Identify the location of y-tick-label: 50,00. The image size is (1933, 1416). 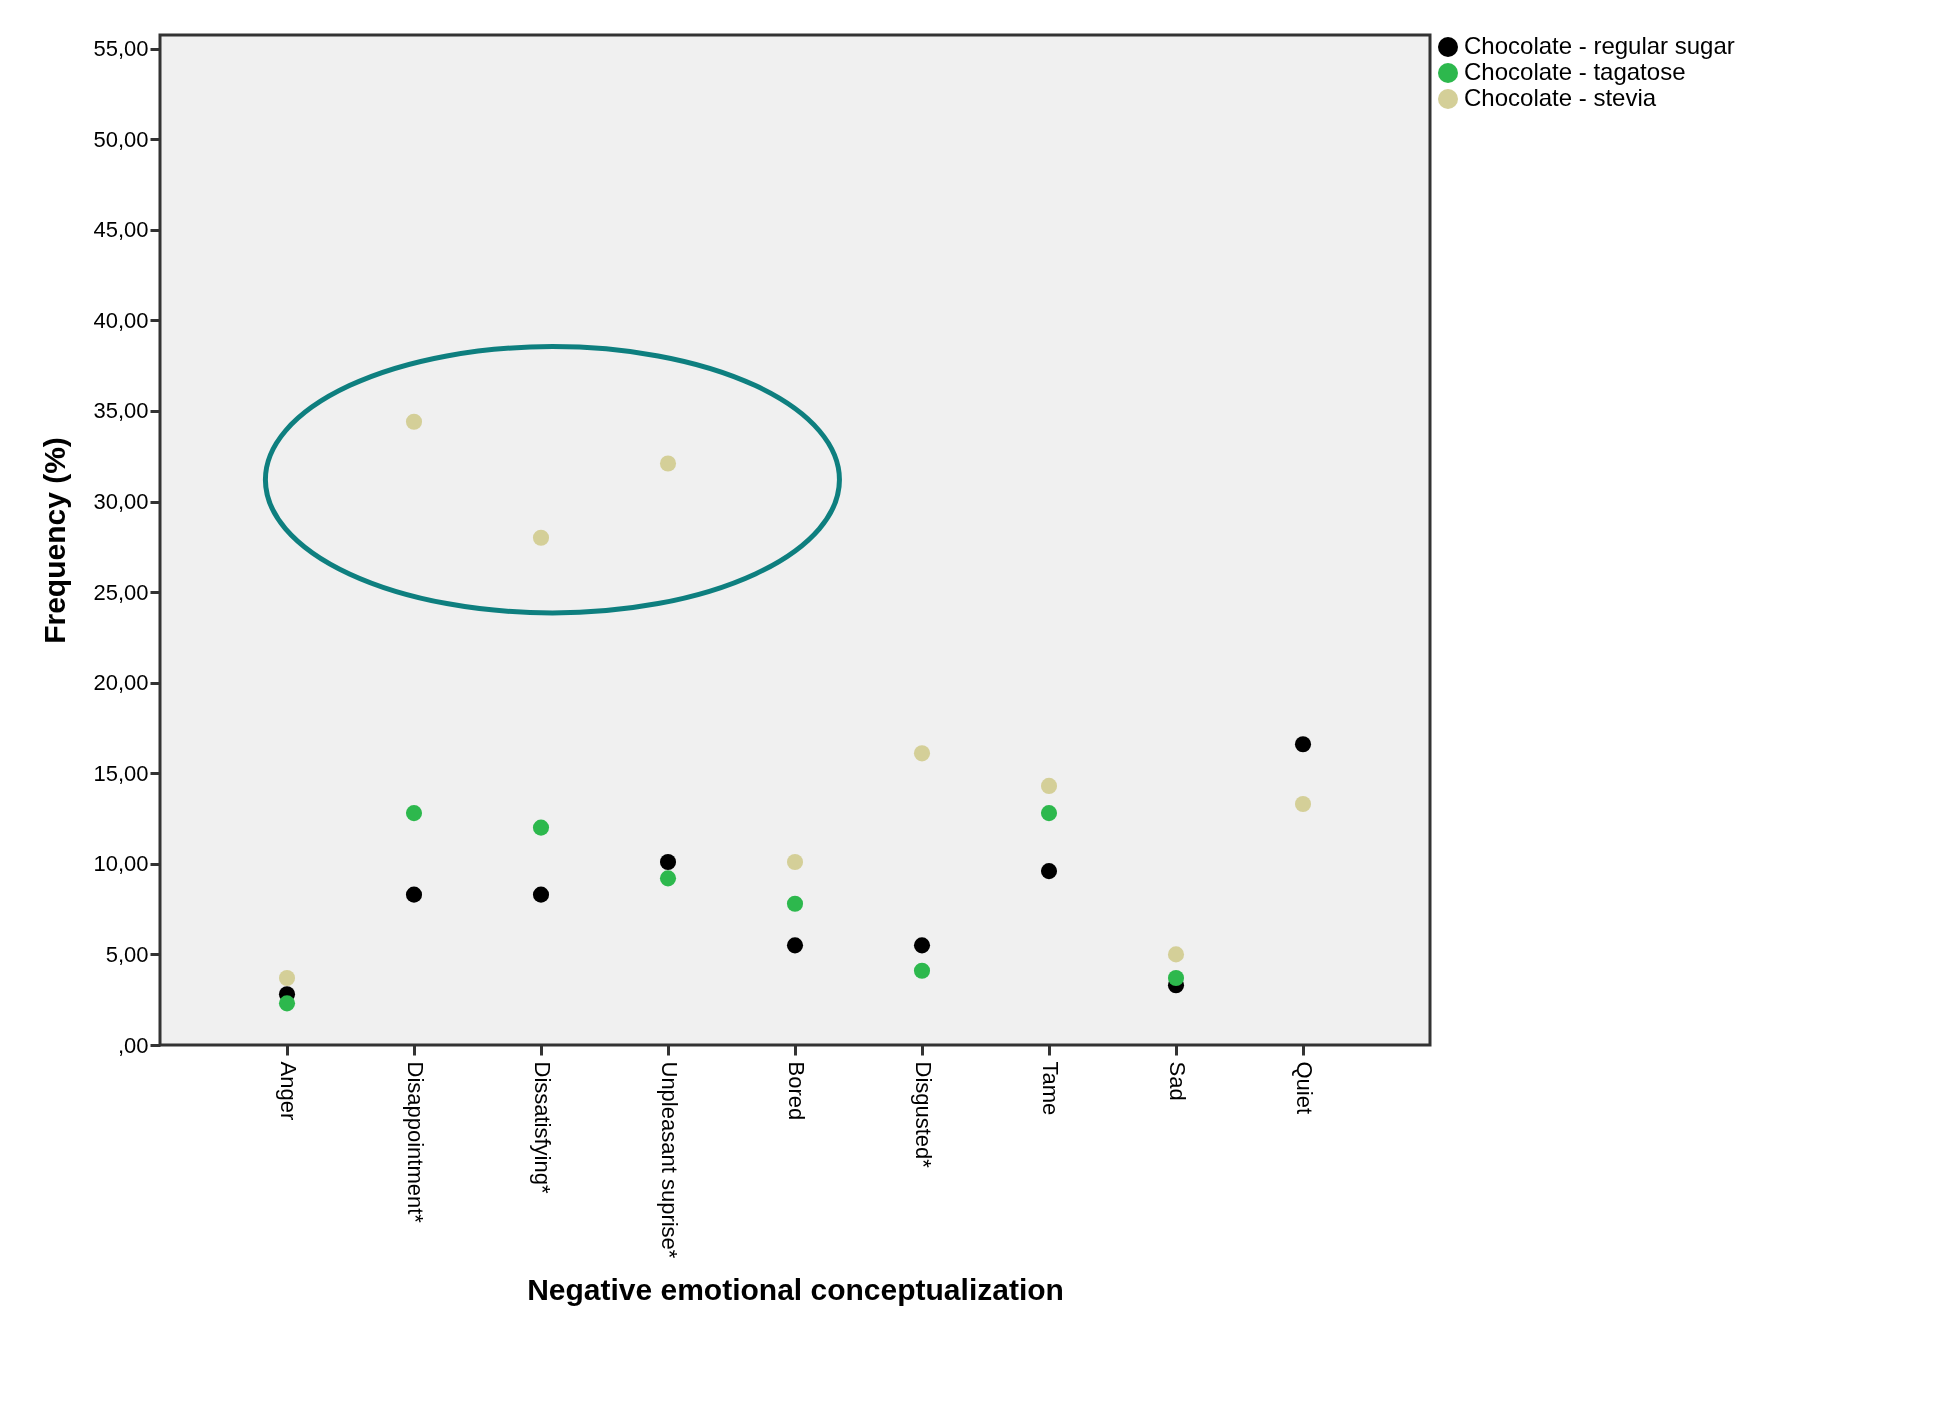
(121, 139).